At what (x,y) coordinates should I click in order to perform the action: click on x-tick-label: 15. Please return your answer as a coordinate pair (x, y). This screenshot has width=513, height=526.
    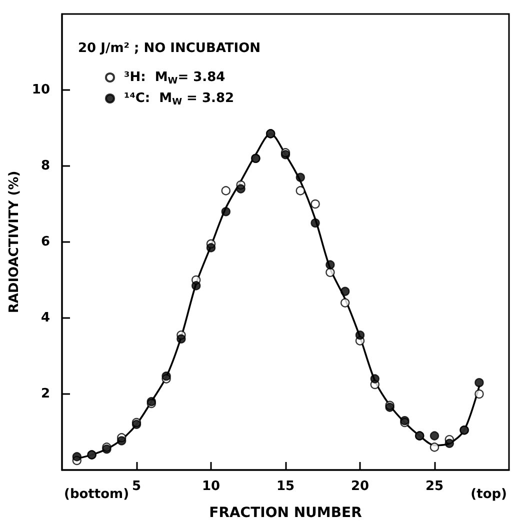
    Looking at the image, I should click on (285, 486).